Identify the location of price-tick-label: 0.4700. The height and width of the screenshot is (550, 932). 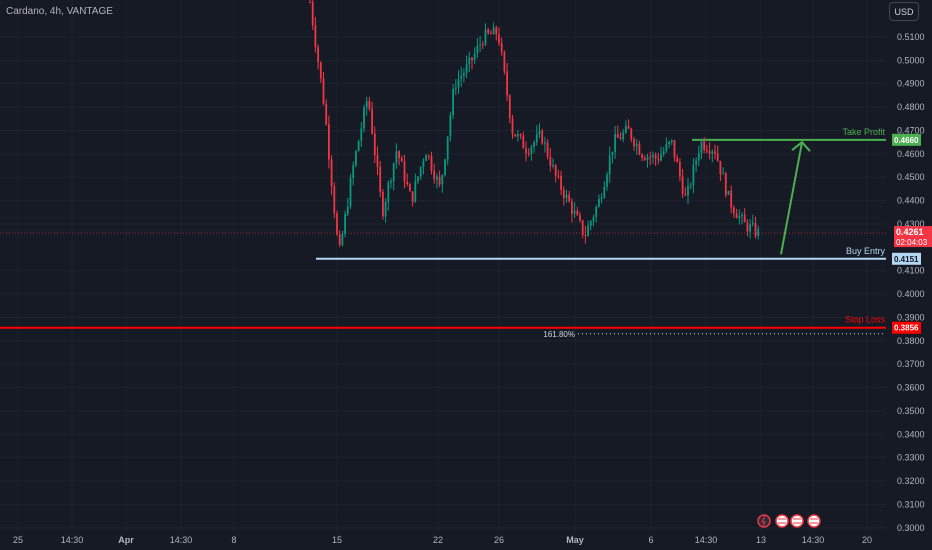
(911, 130).